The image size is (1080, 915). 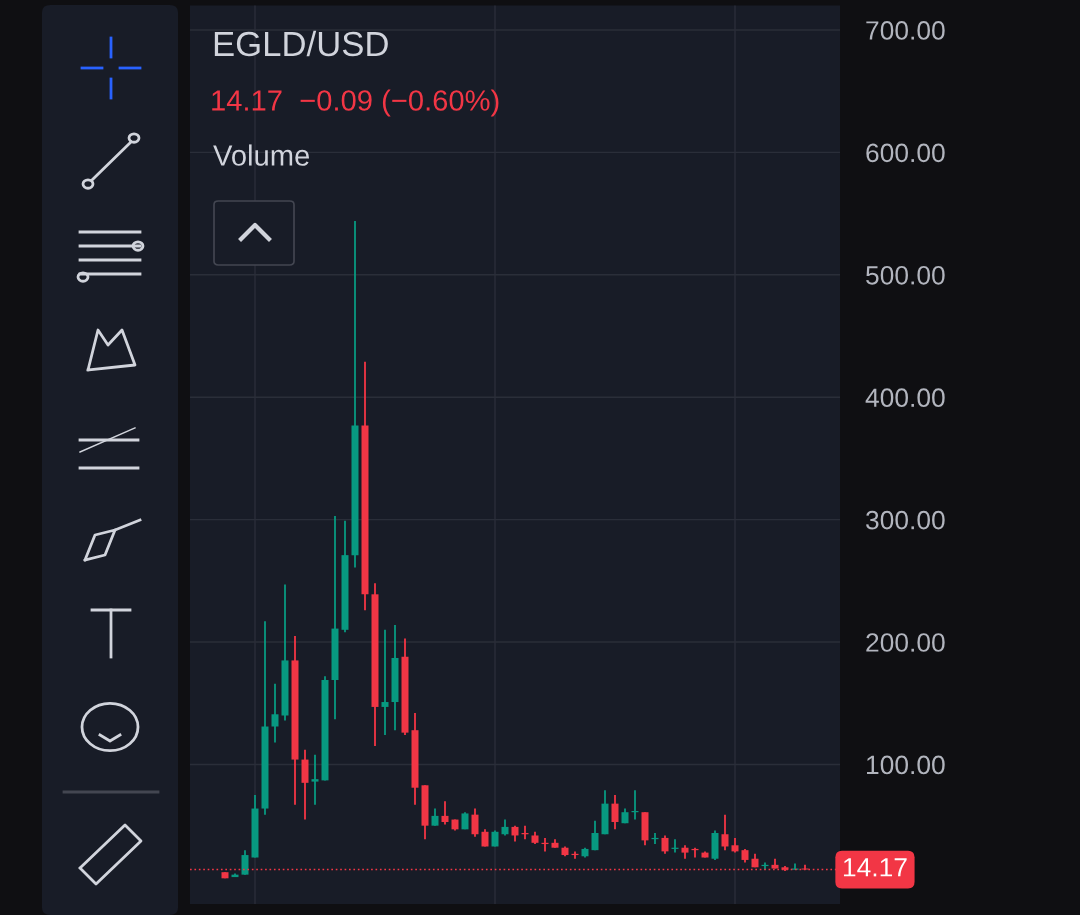 What do you see at coordinates (905, 398) in the screenshot?
I see `y-tick-label: 400.00` at bounding box center [905, 398].